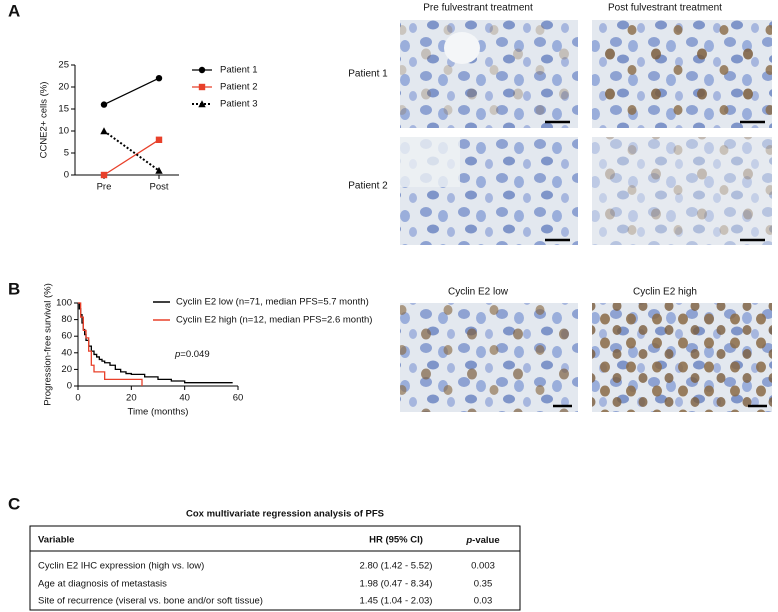  What do you see at coordinates (121, 566) in the screenshot?
I see `table-cell: Cyclin E2 IHC expression (high vs. low)` at bounding box center [121, 566].